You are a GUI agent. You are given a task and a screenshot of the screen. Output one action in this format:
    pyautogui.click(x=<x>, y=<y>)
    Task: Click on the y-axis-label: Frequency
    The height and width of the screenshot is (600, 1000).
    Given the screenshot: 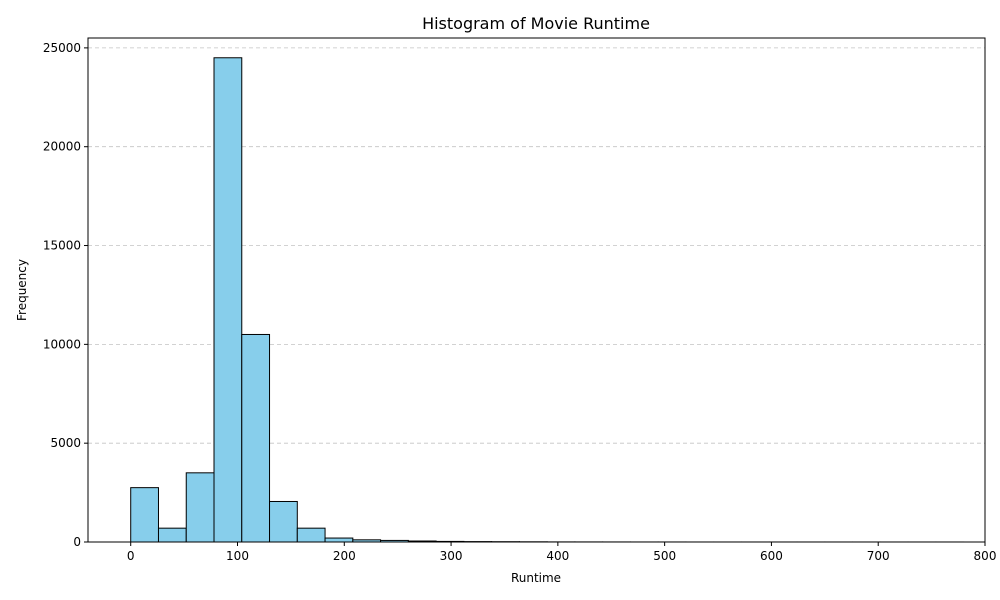 What is the action you would take?
    pyautogui.click(x=22, y=290)
    